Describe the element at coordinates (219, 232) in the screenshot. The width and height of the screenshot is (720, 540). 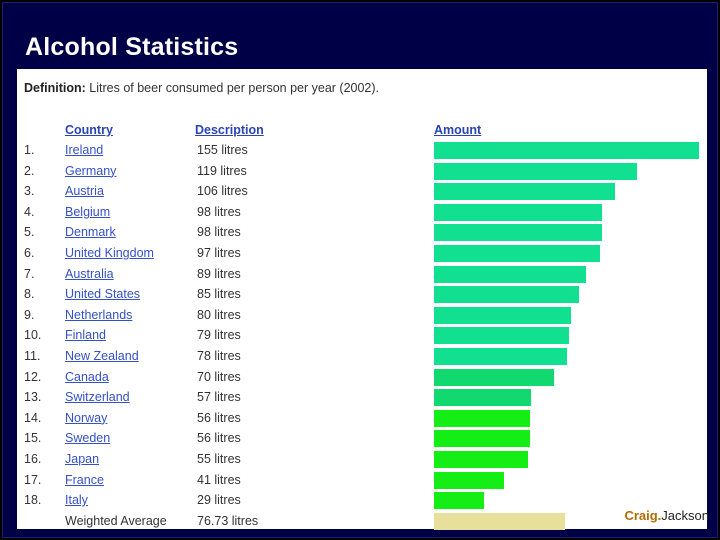
I see `description-label: 98 litres` at that location.